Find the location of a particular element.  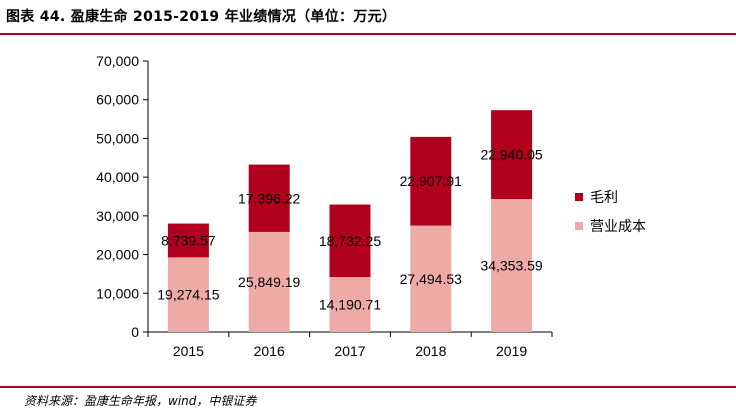

x-tick-label: 2018 is located at coordinates (430, 351).